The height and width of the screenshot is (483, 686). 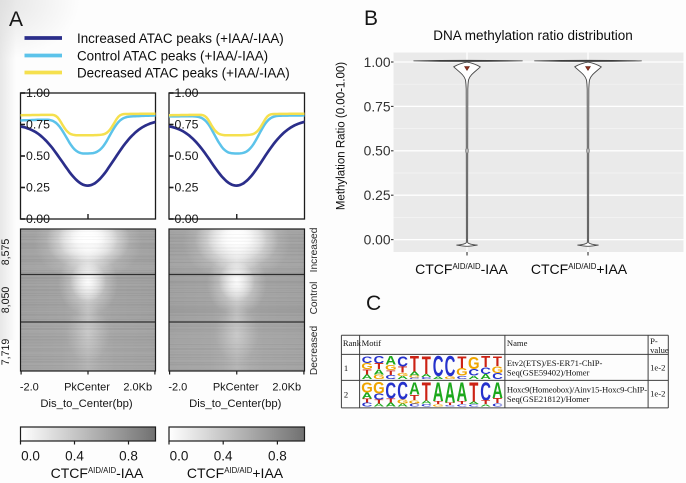 What do you see at coordinates (533, 35) in the screenshot?
I see `svg-text:DNA methylation ratio distribu: DNA methylation ratio distribution` at bounding box center [533, 35].